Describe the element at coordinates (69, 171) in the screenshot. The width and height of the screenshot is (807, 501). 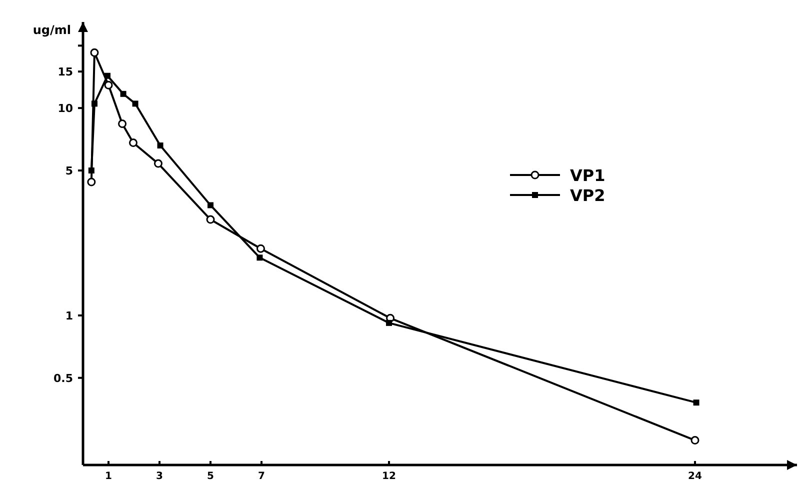
I see `y-tick-label: 5` at that location.